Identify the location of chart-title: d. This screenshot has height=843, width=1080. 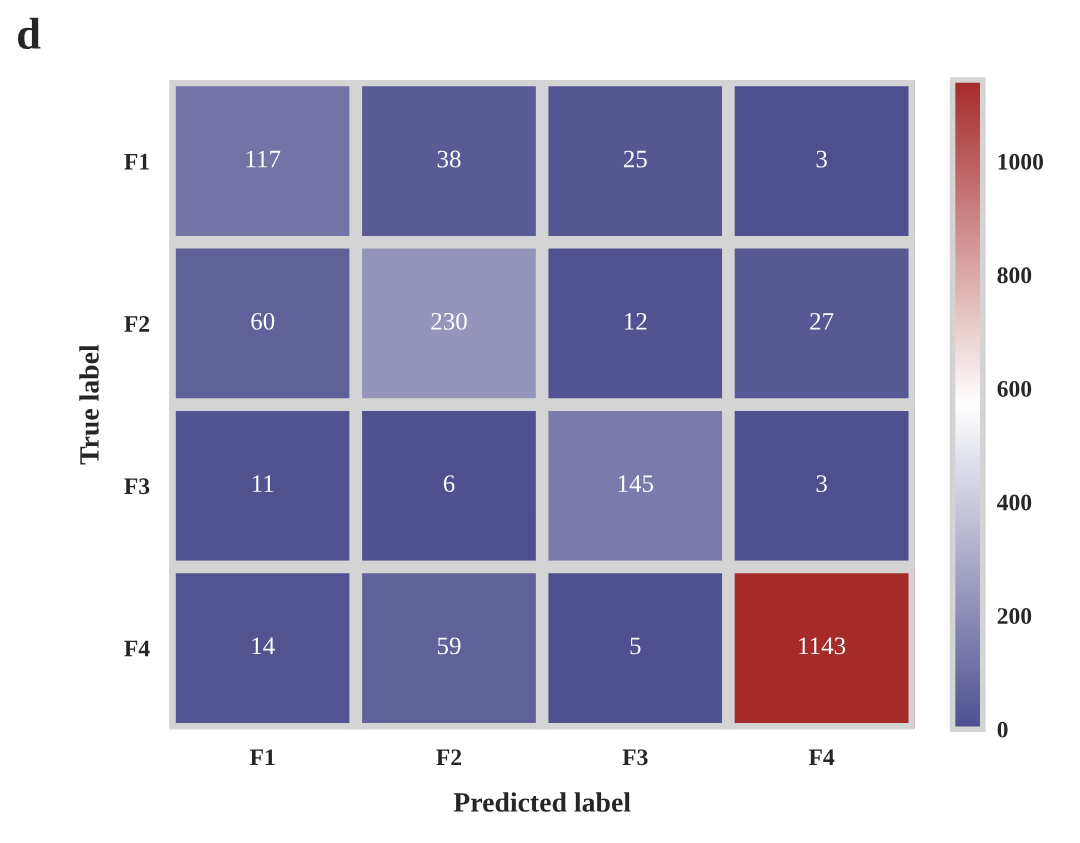
(29, 33).